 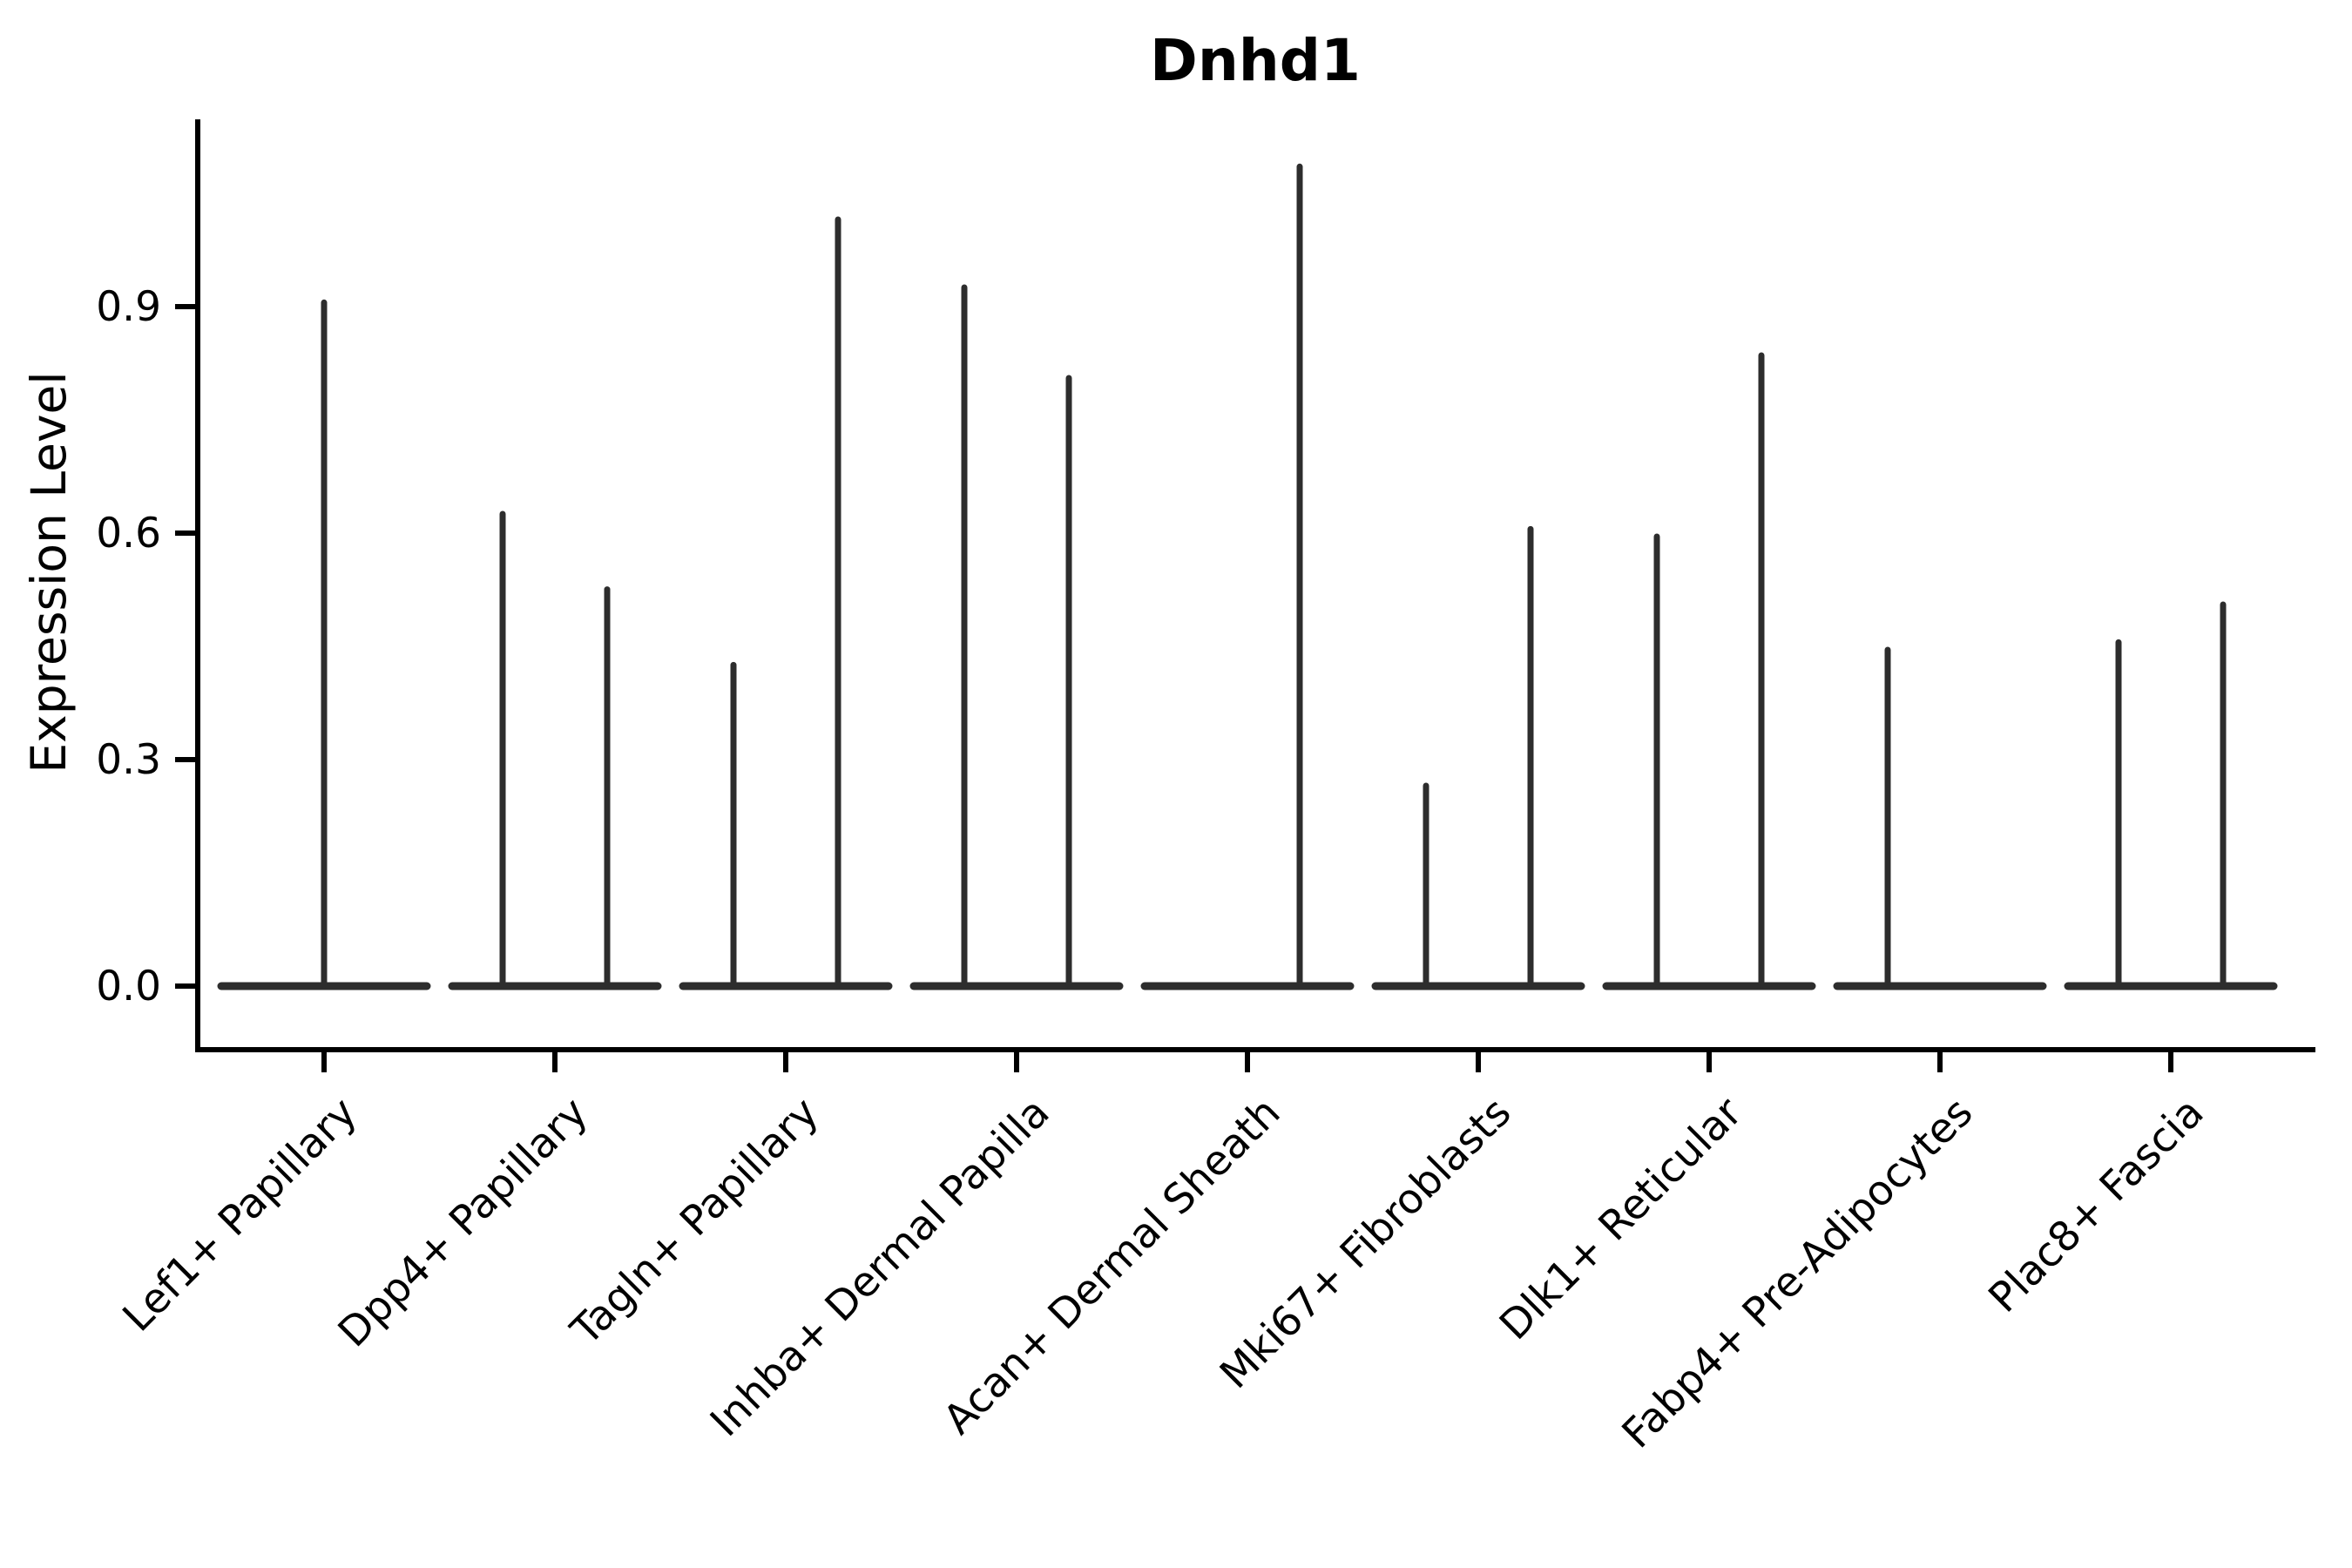 What do you see at coordinates (129, 307) in the screenshot?
I see `y-tick-label: 0.9` at bounding box center [129, 307].